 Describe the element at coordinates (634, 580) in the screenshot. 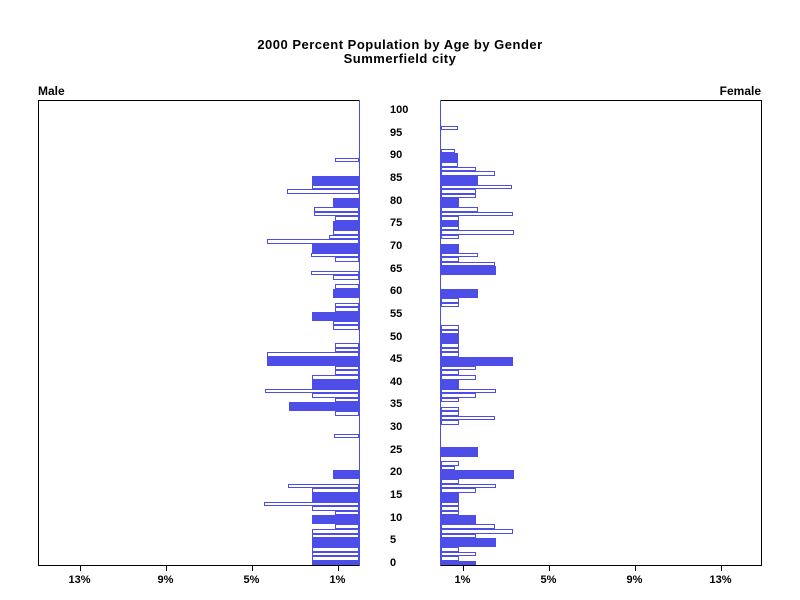

I see `female-axis-tick-label-9%: 9%` at that location.